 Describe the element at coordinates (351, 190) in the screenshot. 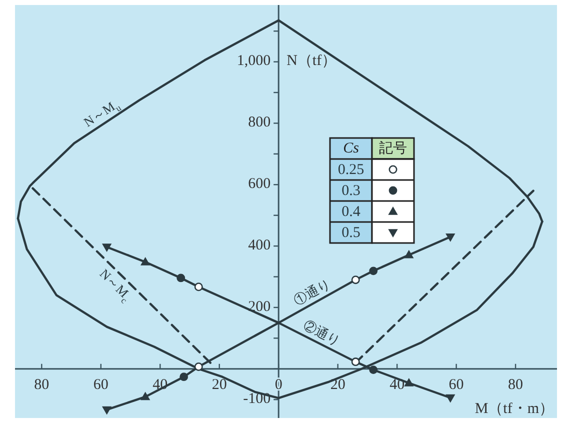

I see `legend-label: 0.3` at that location.